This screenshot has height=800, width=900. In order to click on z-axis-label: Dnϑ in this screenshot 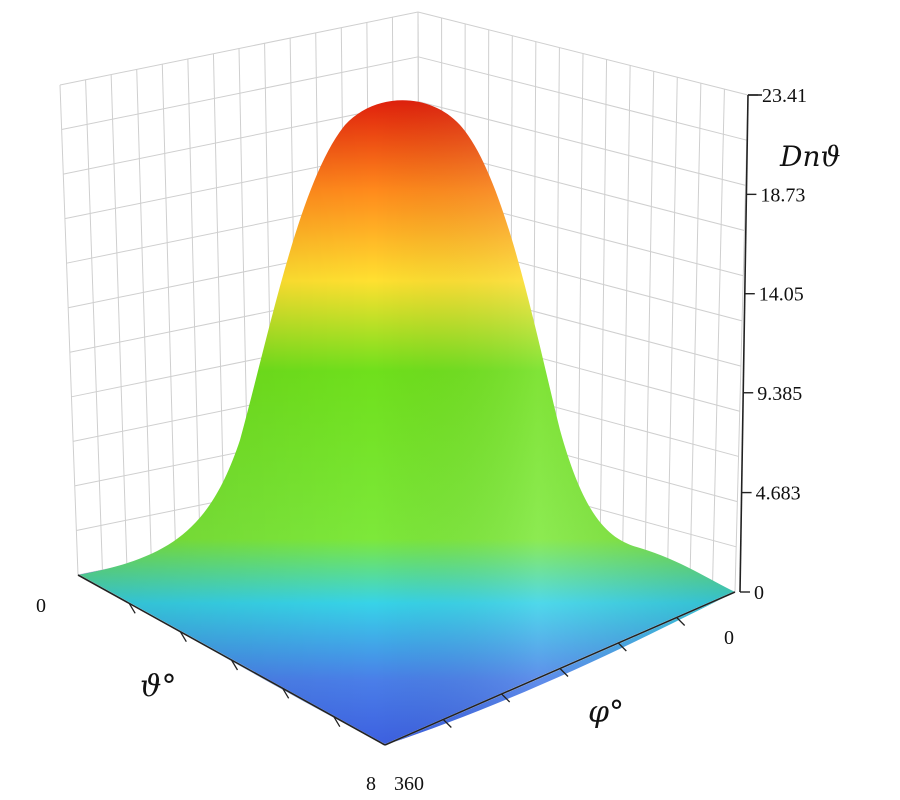, I will do `click(810, 156)`.